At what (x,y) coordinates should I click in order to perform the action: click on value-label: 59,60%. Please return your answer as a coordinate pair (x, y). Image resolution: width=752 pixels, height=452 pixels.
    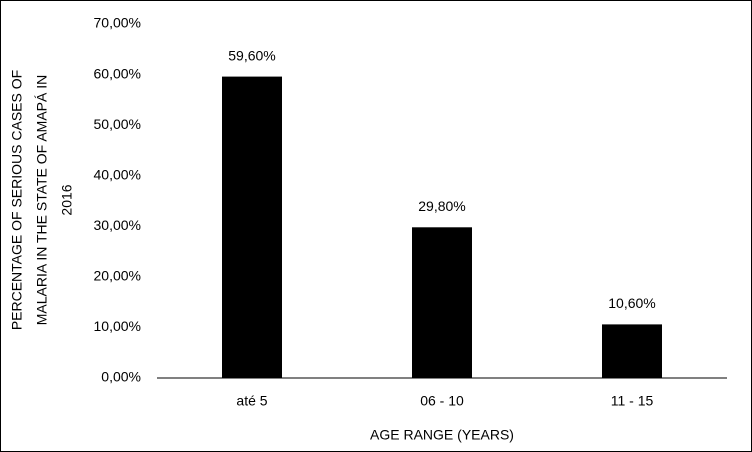
    Looking at the image, I should click on (251, 55).